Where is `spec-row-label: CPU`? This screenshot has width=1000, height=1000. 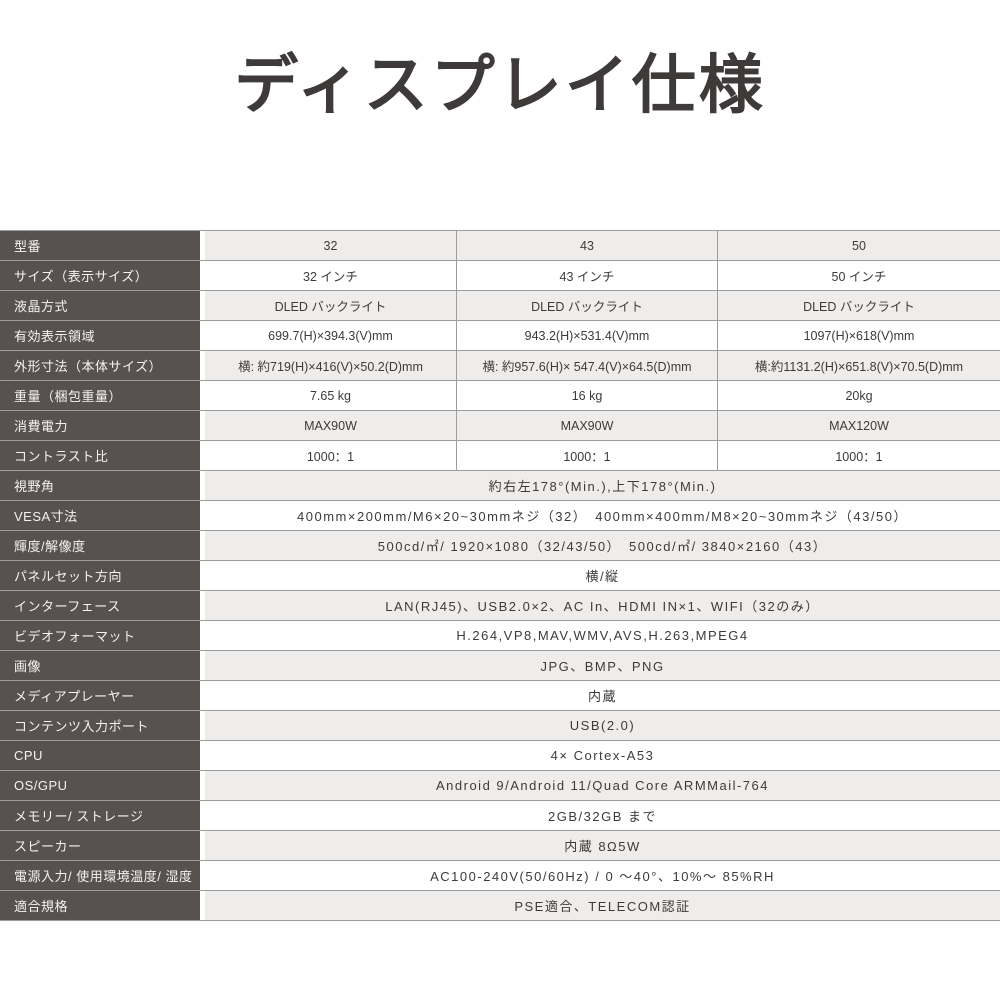 spec-row-label: CPU is located at coordinates (100, 755).